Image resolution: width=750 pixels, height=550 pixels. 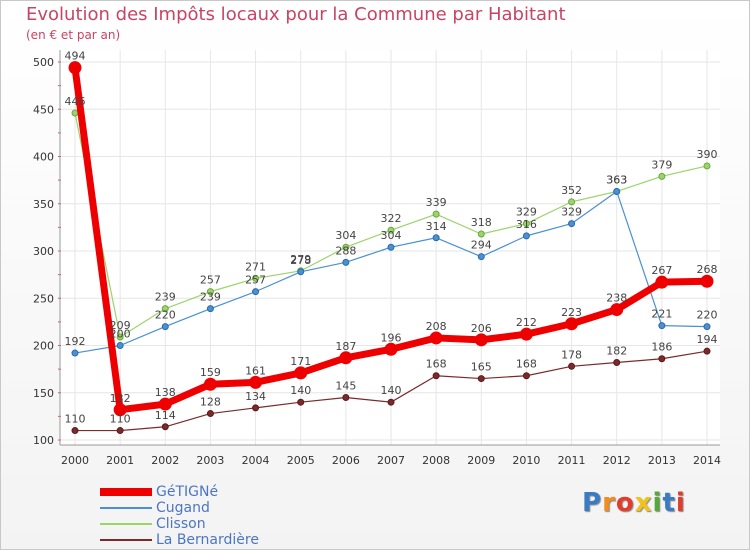 What do you see at coordinates (301, 460) in the screenshot?
I see `x-tick-label: 2005` at bounding box center [301, 460].